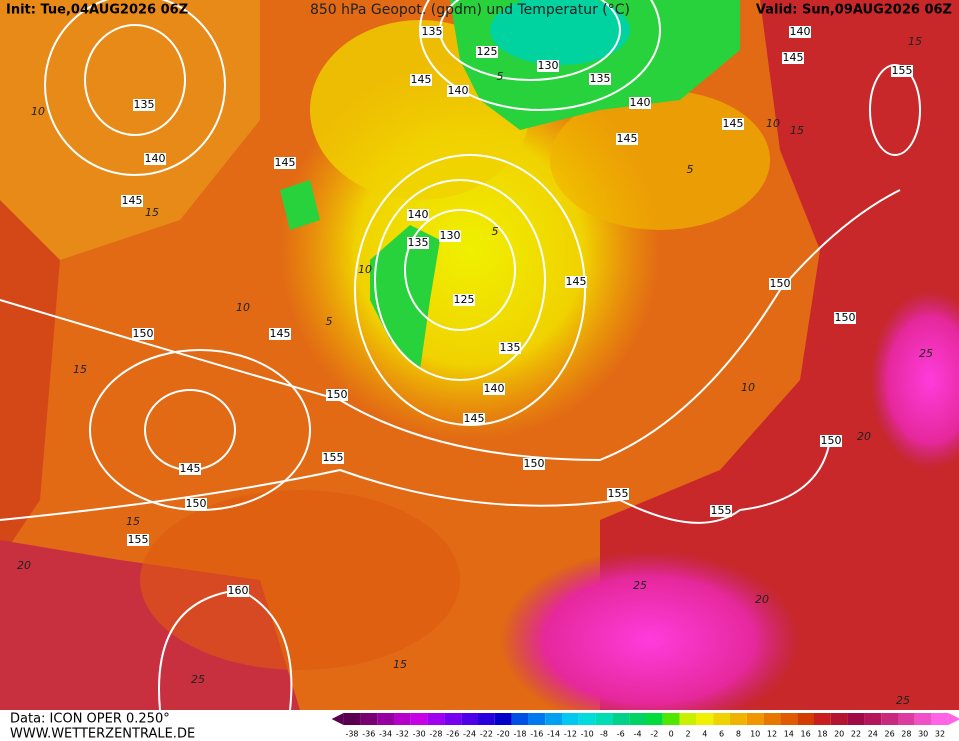 Image resolution: width=959 pixels, height=741 pixels. Describe the element at coordinates (873, 734) in the screenshot. I see `legend-tick-label: 24` at that location.